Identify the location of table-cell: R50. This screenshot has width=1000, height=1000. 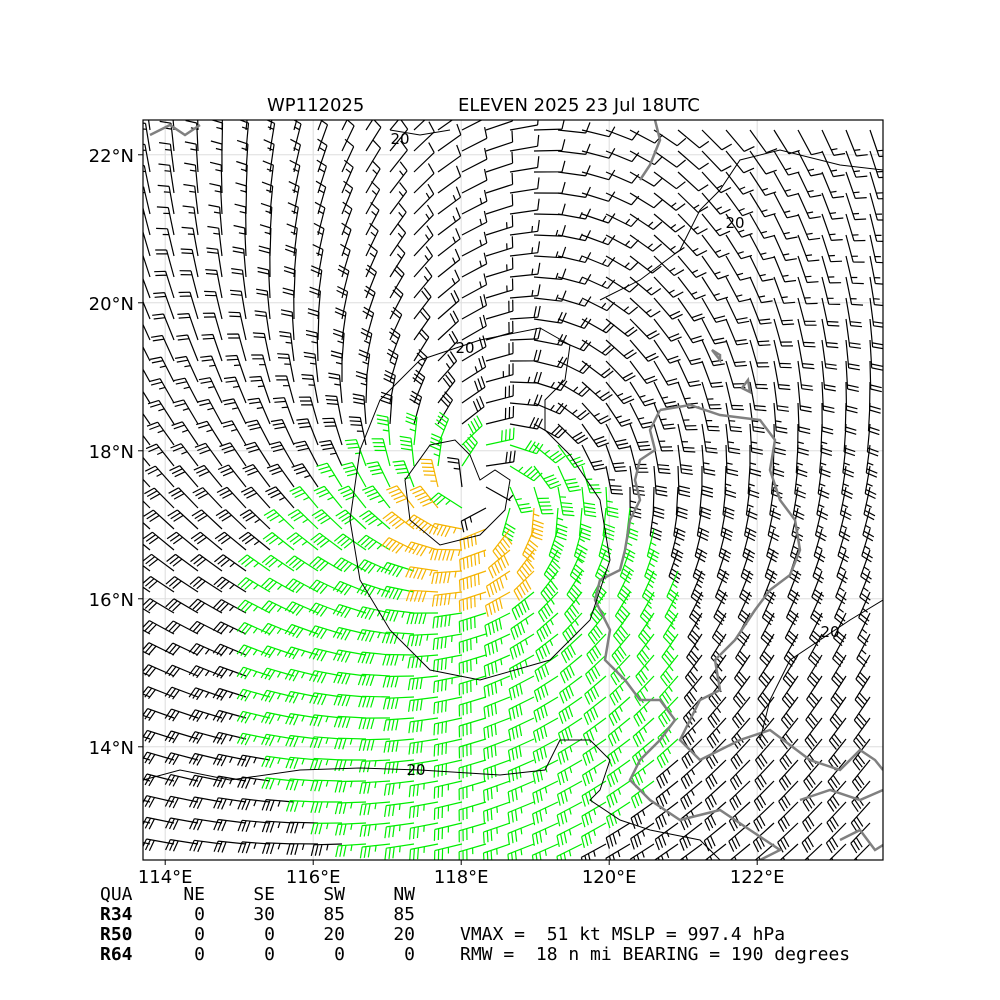
(116, 934).